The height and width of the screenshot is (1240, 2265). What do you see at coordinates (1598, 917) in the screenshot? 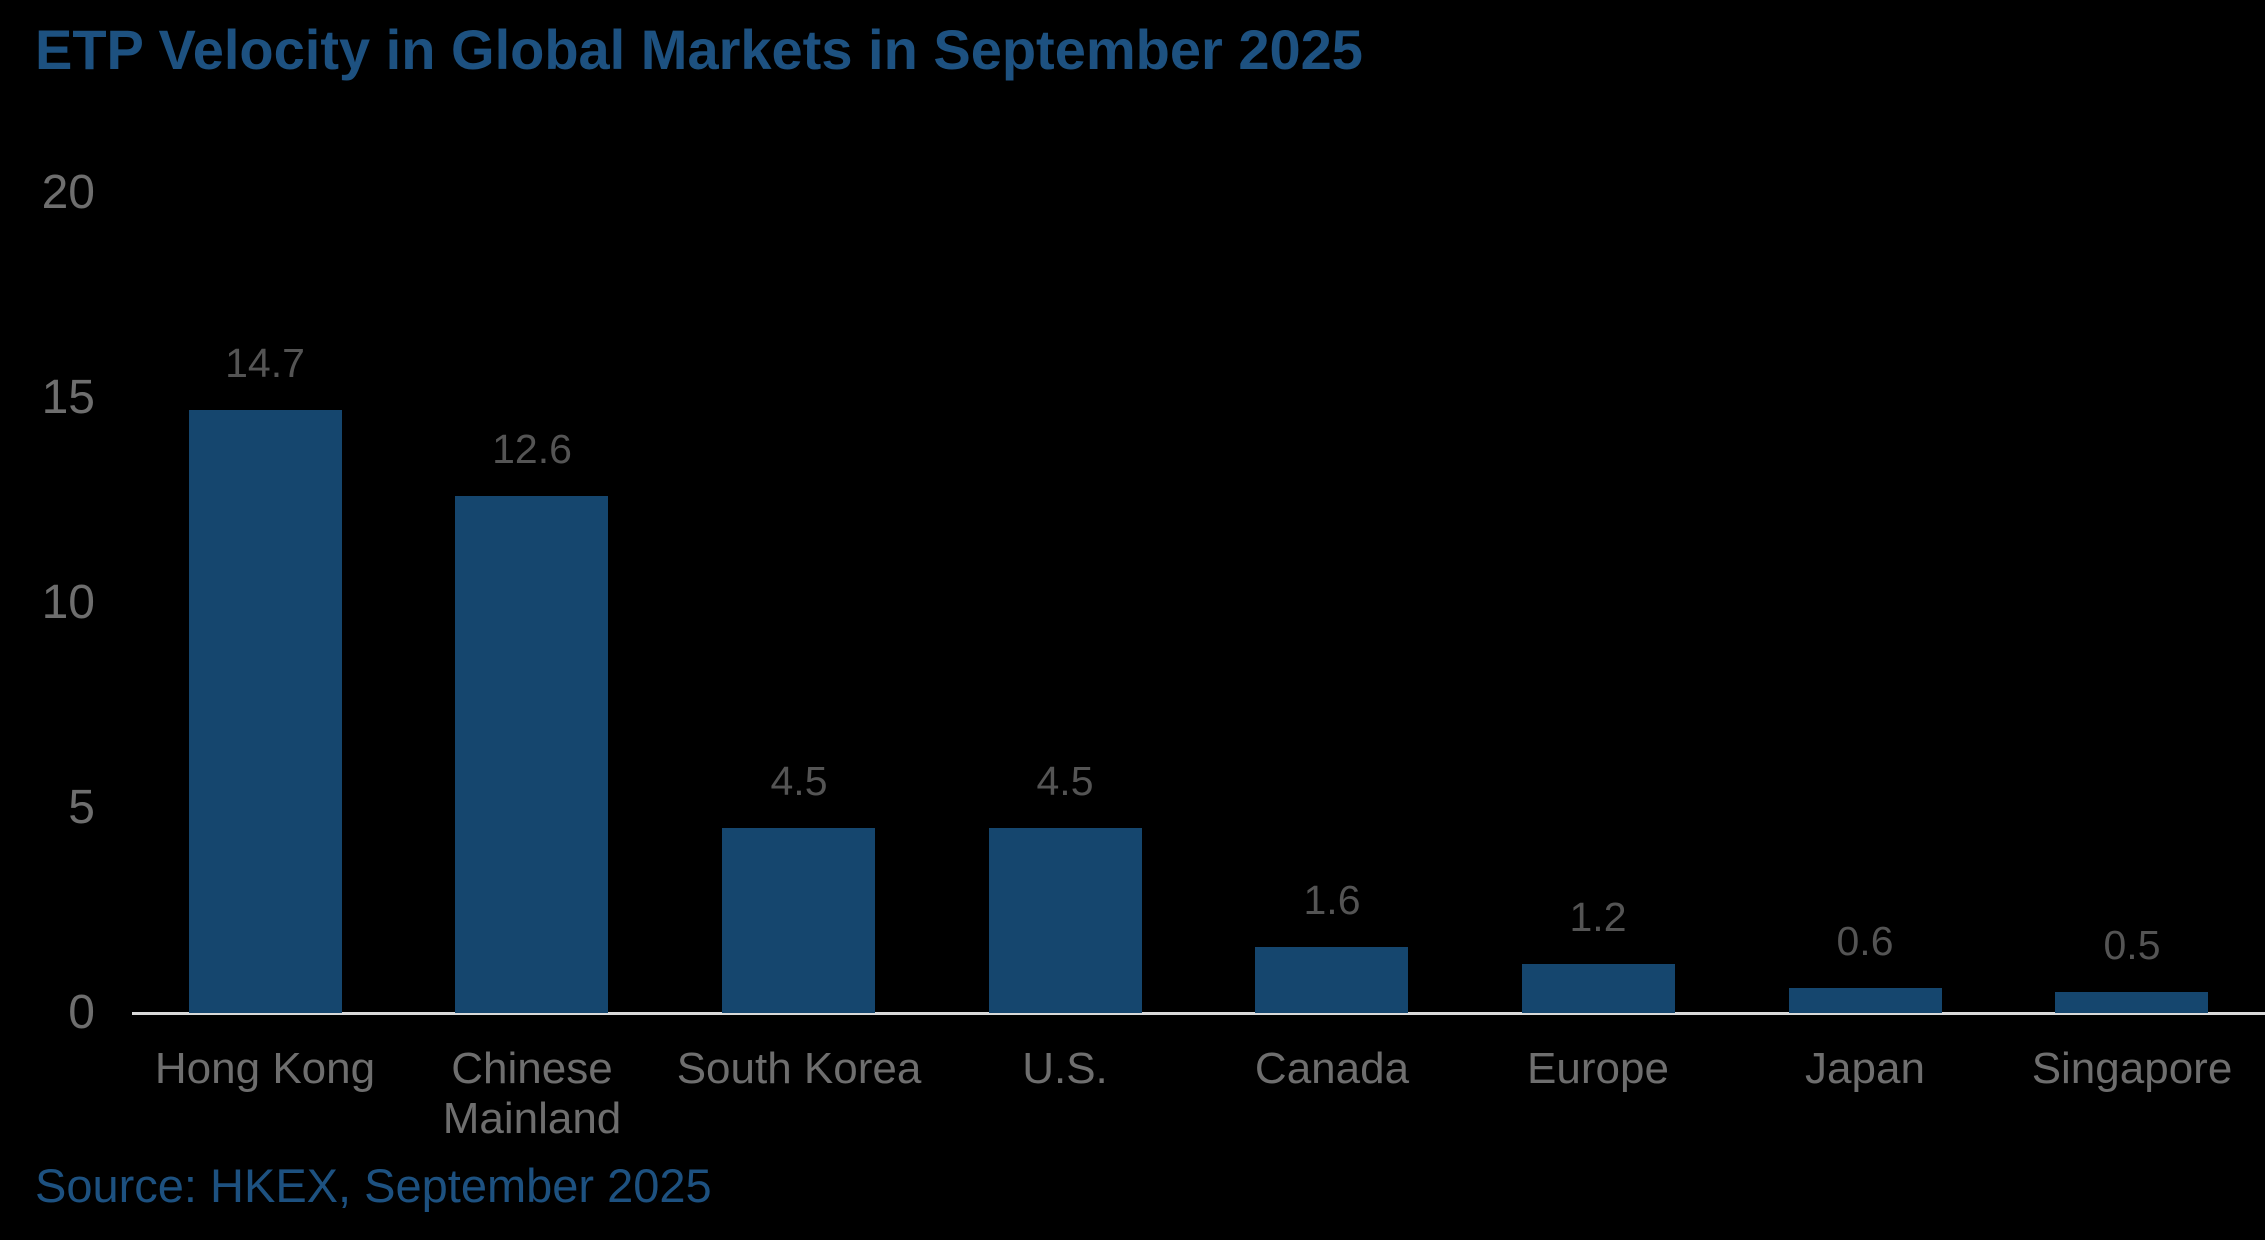
I see `value-label-europe: 1.2` at bounding box center [1598, 917].